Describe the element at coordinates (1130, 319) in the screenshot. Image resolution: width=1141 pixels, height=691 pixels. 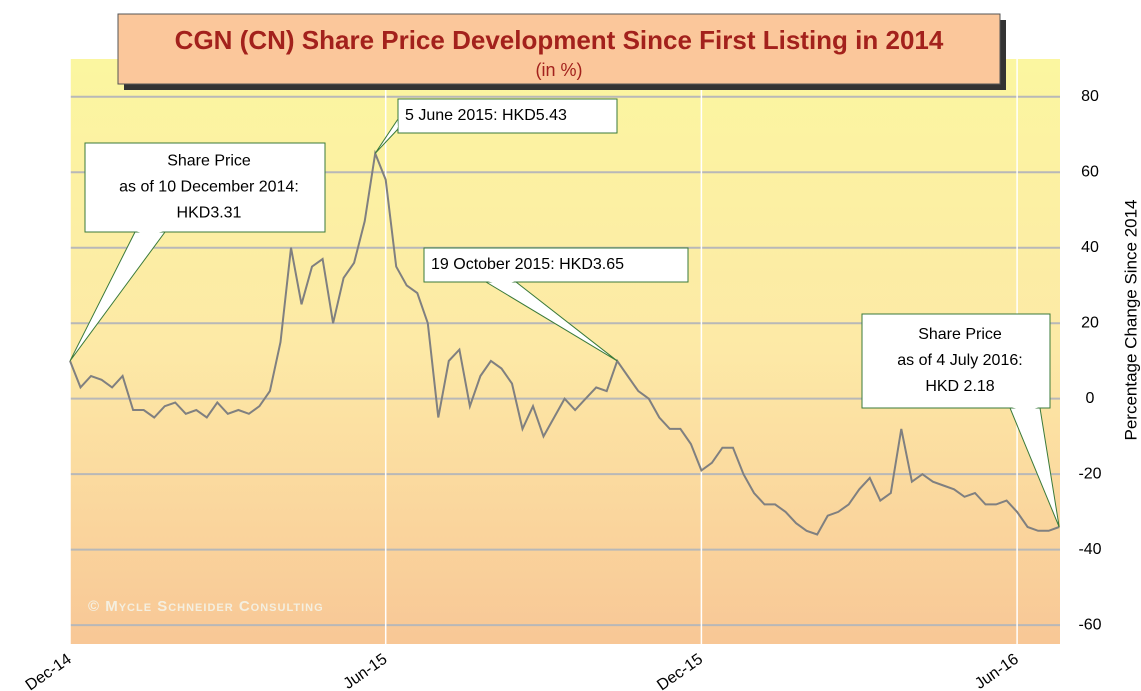
I see `y-axis-label: Percentage Change Since 2014` at that location.